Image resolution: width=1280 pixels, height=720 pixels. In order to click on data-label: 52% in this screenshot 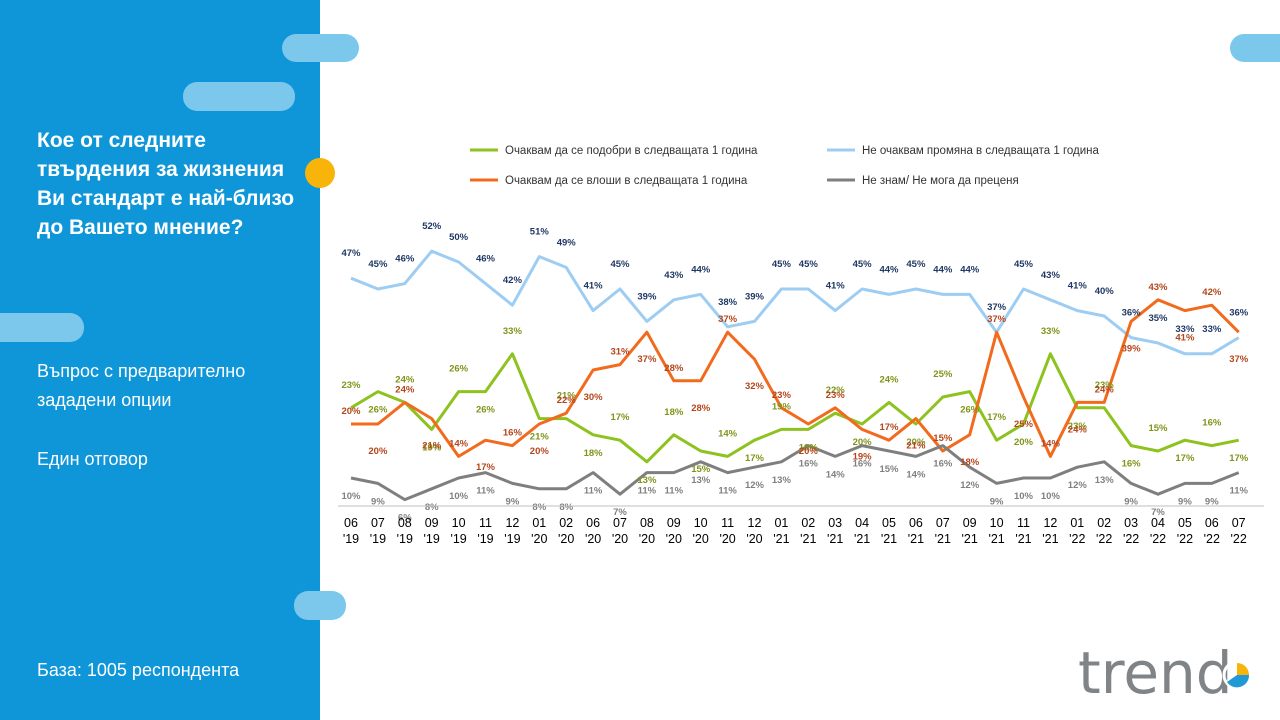, I will do `click(432, 226)`.